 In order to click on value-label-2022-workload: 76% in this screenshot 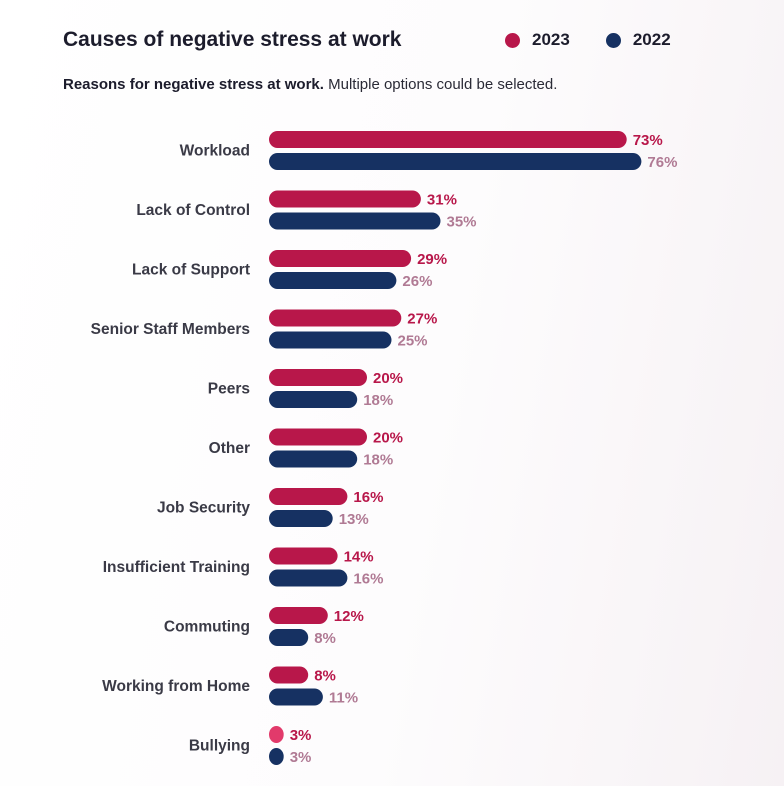, I will do `click(662, 162)`.